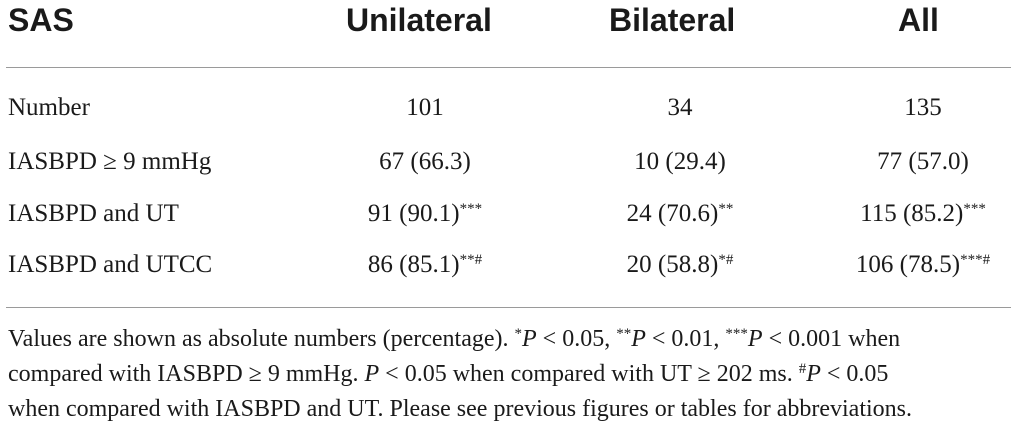 Image resolution: width=1017 pixels, height=435 pixels. I want to click on cell-unilateral: 91 (90.1)***, so click(425, 213).